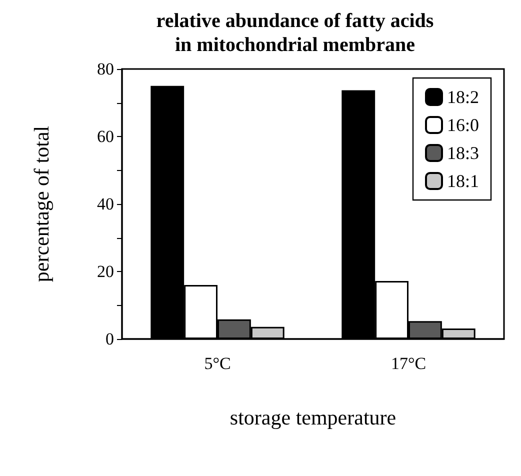 The image size is (521, 476). What do you see at coordinates (295, 33) in the screenshot?
I see `chart-title: relative abundance of fatty acids in mitochondrial membrane` at bounding box center [295, 33].